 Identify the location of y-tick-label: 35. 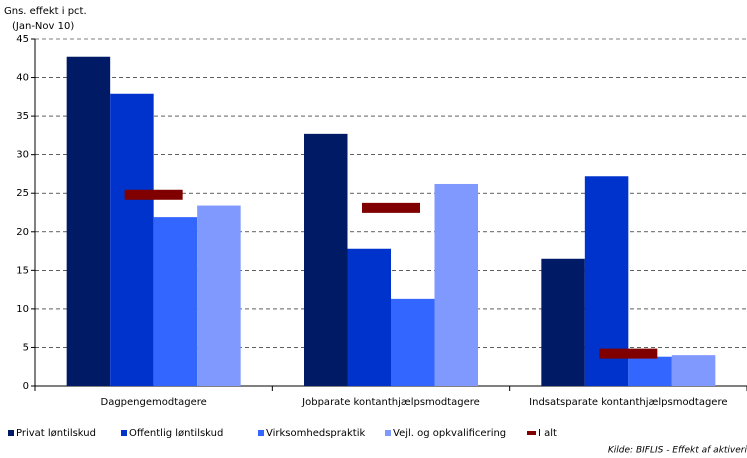
(22, 116).